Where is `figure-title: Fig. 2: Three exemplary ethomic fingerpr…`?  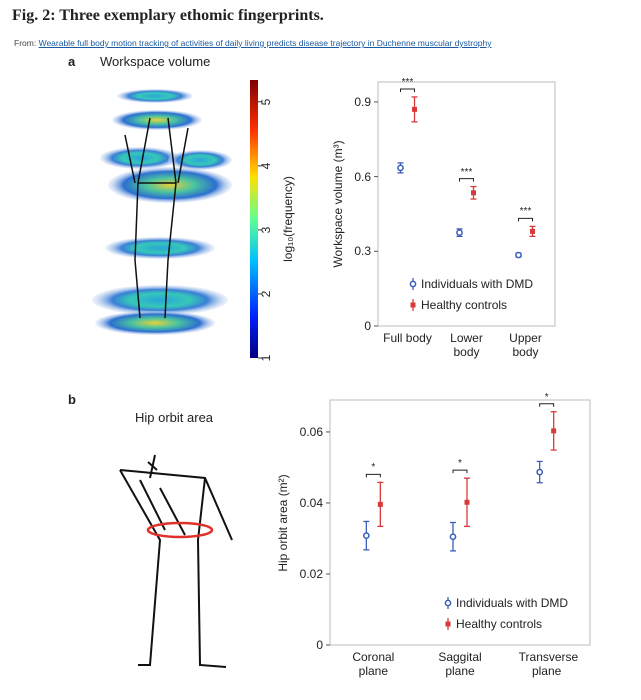
figure-title: Fig. 2: Three exemplary ethomic fingerpr… is located at coordinates (168, 15).